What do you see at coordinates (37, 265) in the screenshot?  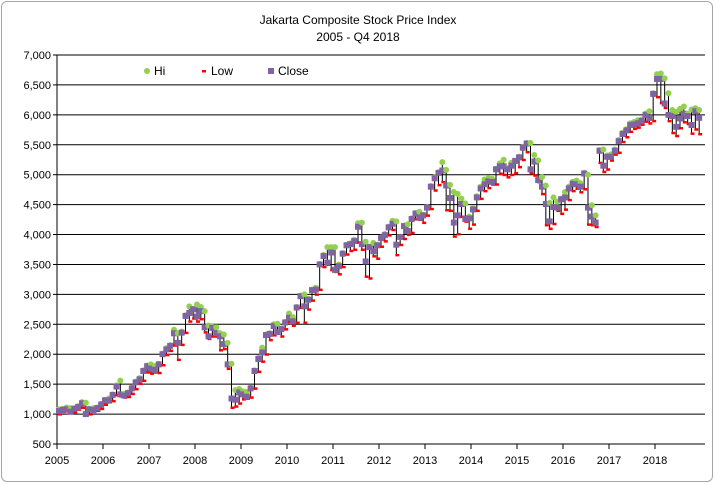 I see `y-tick-label: 3,500` at bounding box center [37, 265].